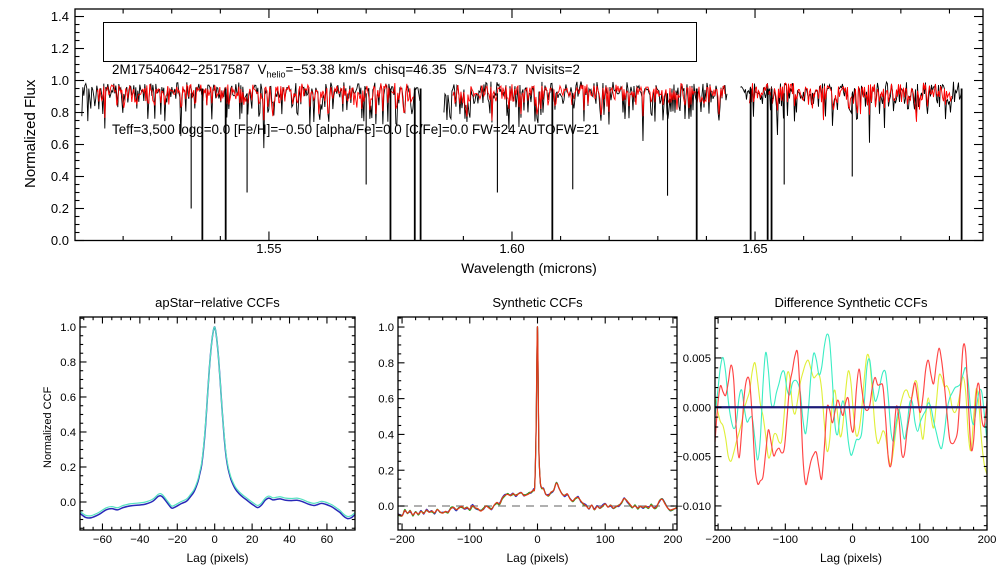  I want to click on ccf-apstar-xlabel: Lag (pixels), so click(217, 558).